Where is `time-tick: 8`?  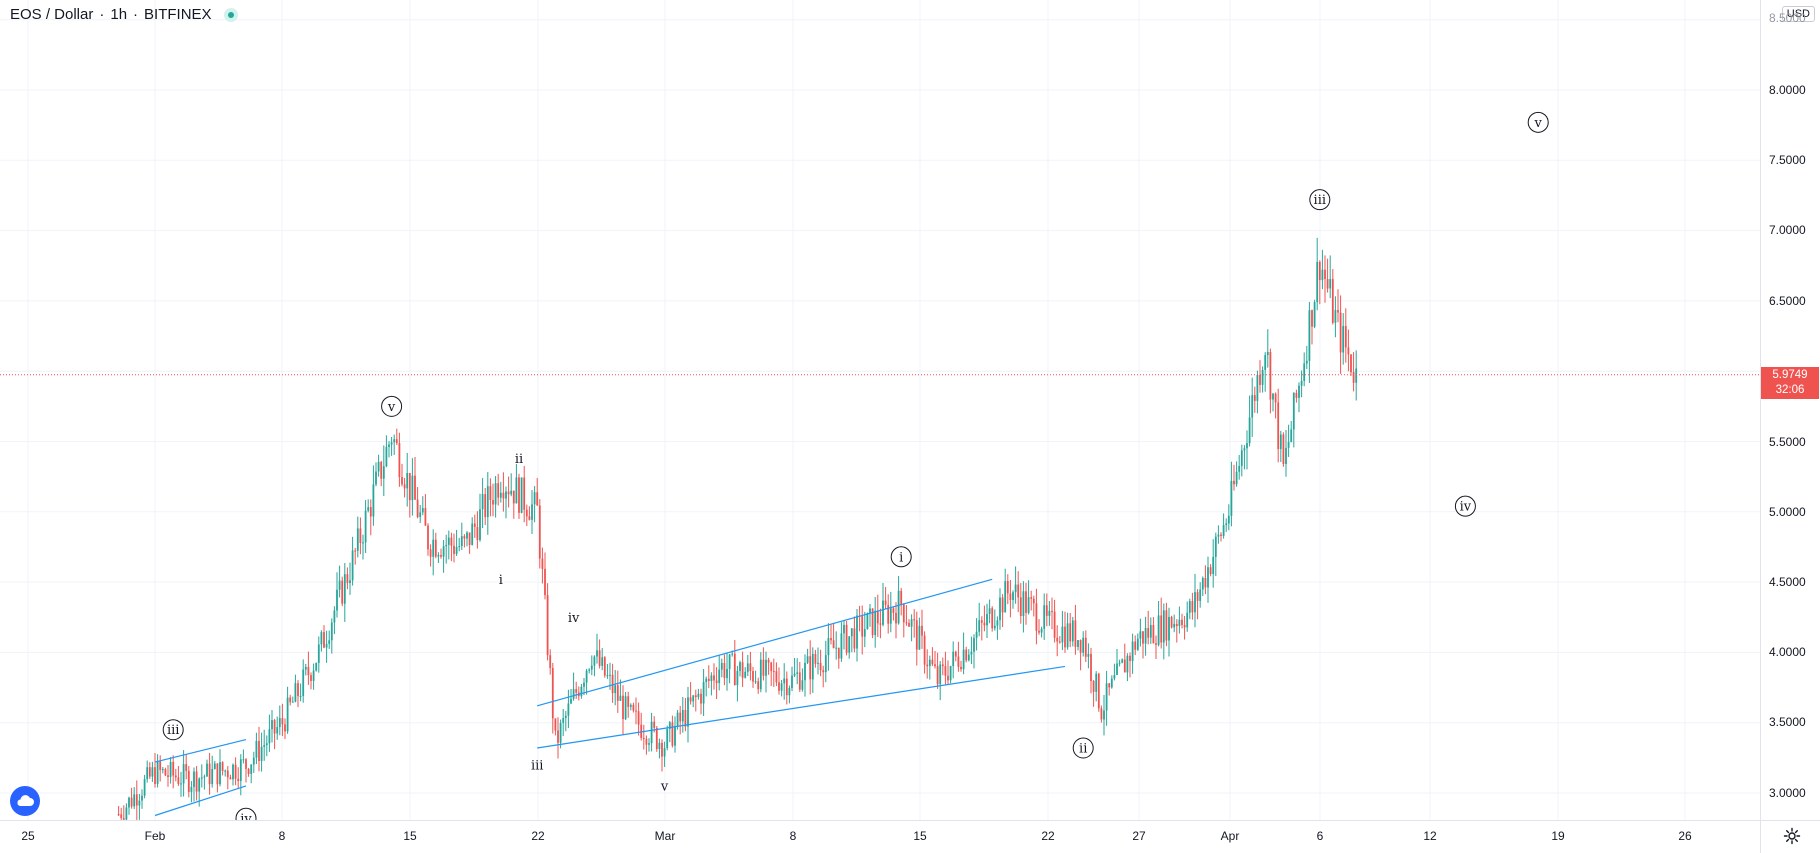
time-tick: 8 is located at coordinates (793, 836).